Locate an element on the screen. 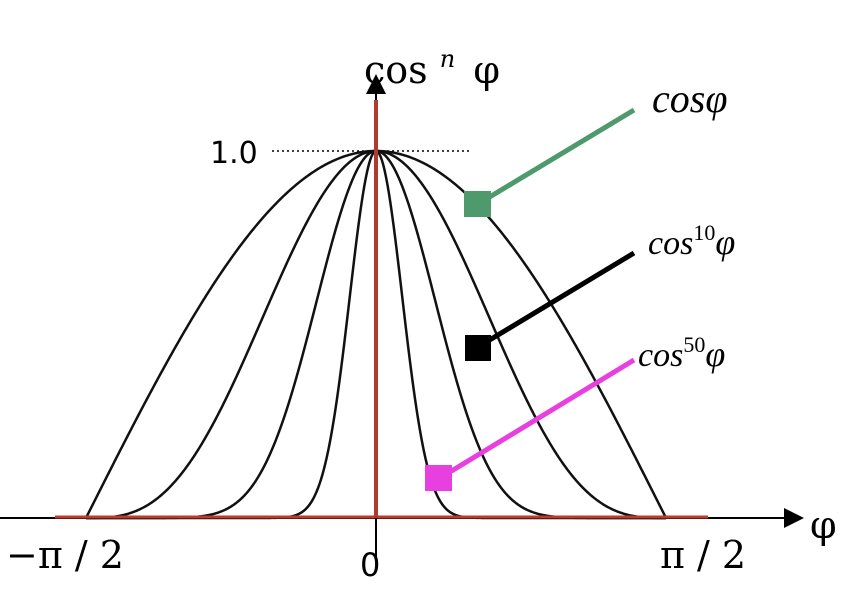 Image resolution: width=856 pixels, height=608 pixels. callout-cos10: cos10φ is located at coordinates (600, 290).